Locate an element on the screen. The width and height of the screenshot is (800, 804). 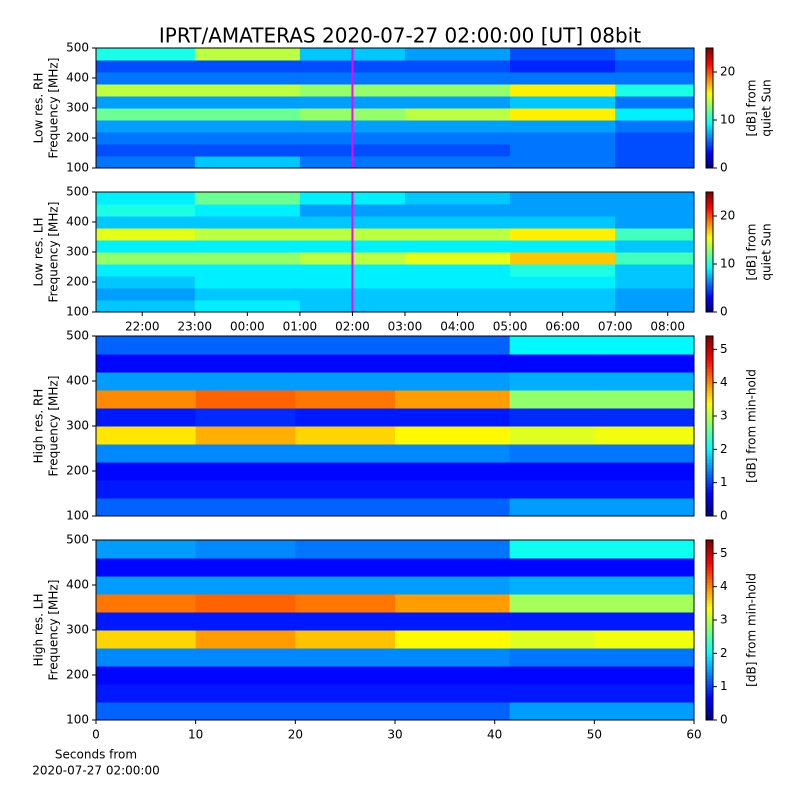
x-tick-label: 04:00 is located at coordinates (457, 327).